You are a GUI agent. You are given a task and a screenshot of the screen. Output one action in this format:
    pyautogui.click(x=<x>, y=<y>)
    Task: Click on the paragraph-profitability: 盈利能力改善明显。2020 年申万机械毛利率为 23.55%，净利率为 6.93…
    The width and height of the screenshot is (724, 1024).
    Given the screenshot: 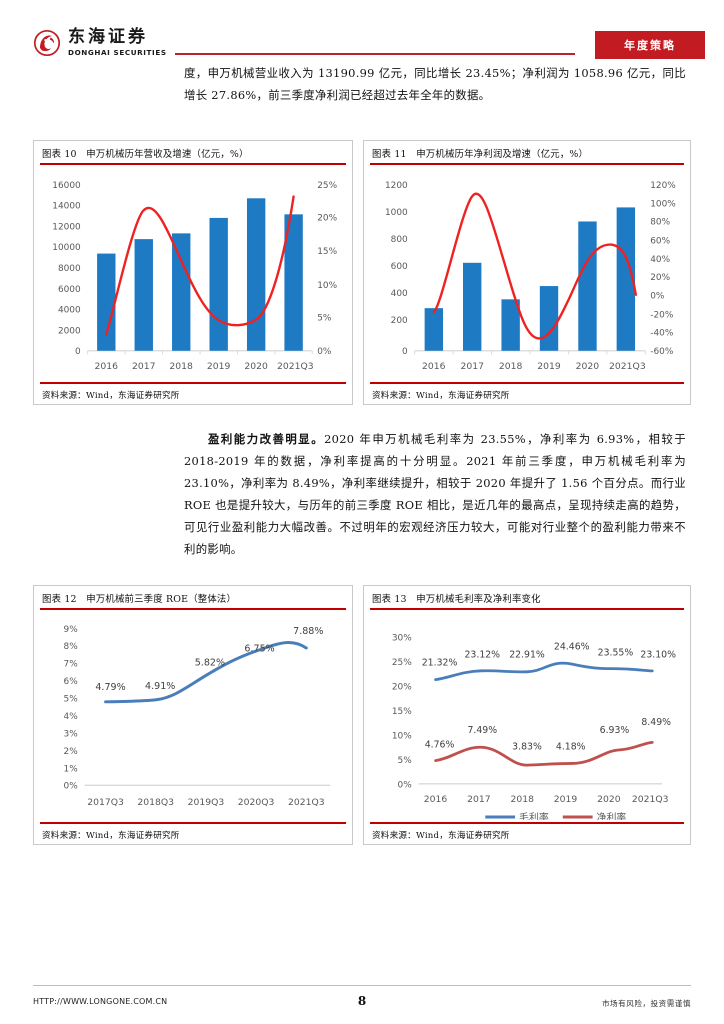 What is the action you would take?
    pyautogui.click(x=435, y=494)
    